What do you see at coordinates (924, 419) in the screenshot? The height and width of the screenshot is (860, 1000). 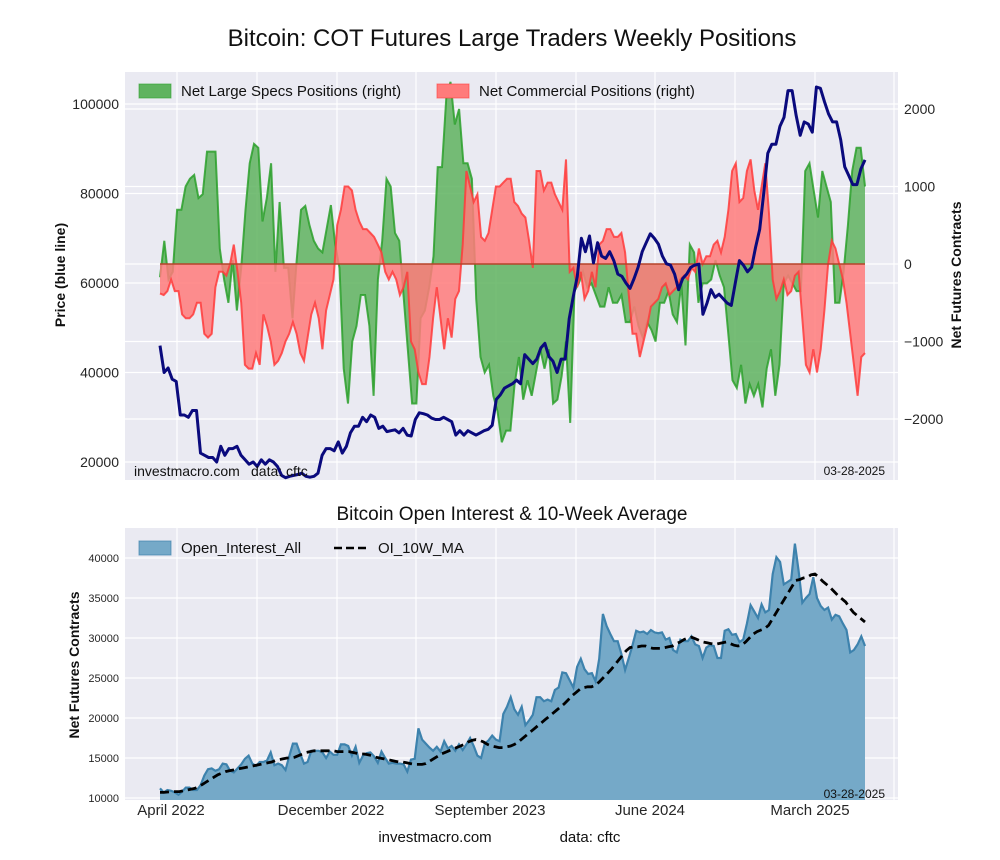 I see `right-y-tick-label: −2000` at bounding box center [924, 419].